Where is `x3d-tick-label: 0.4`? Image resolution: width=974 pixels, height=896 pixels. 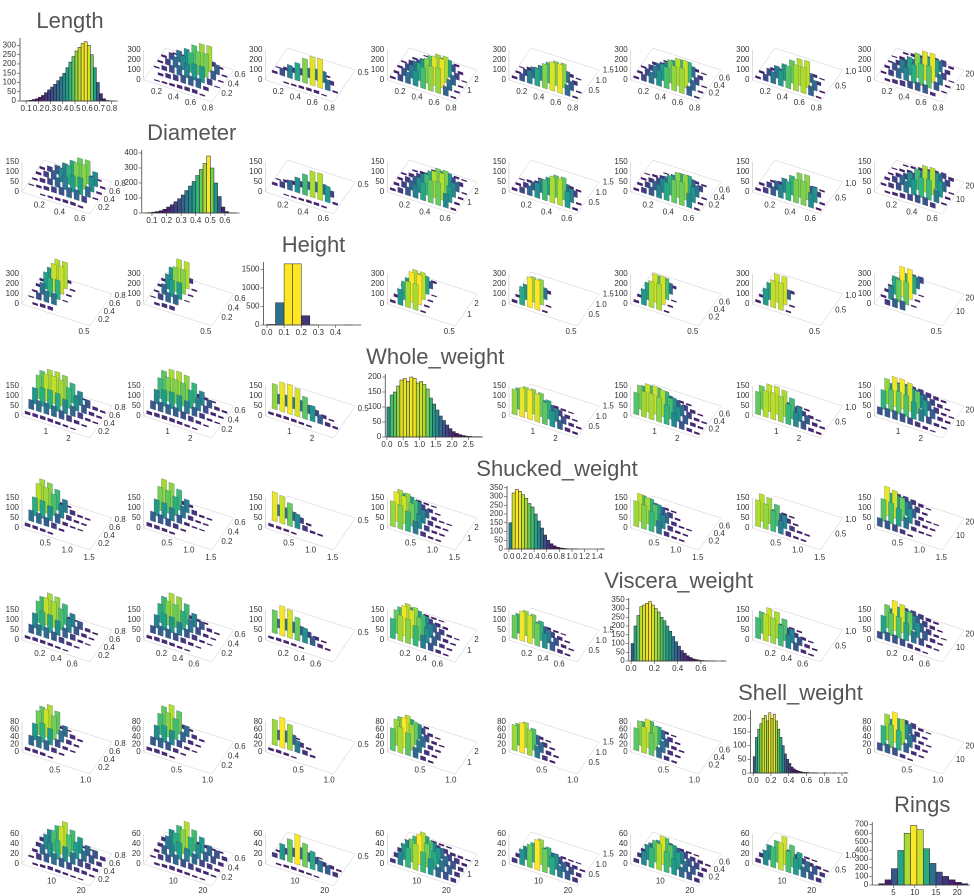
x3d-tick-label: 0.4 is located at coordinates (422, 658).